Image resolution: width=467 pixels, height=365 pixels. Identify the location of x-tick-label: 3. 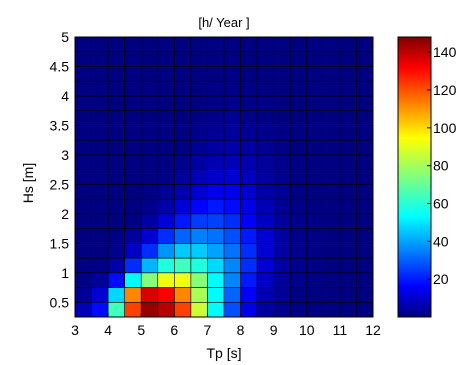
(75, 330).